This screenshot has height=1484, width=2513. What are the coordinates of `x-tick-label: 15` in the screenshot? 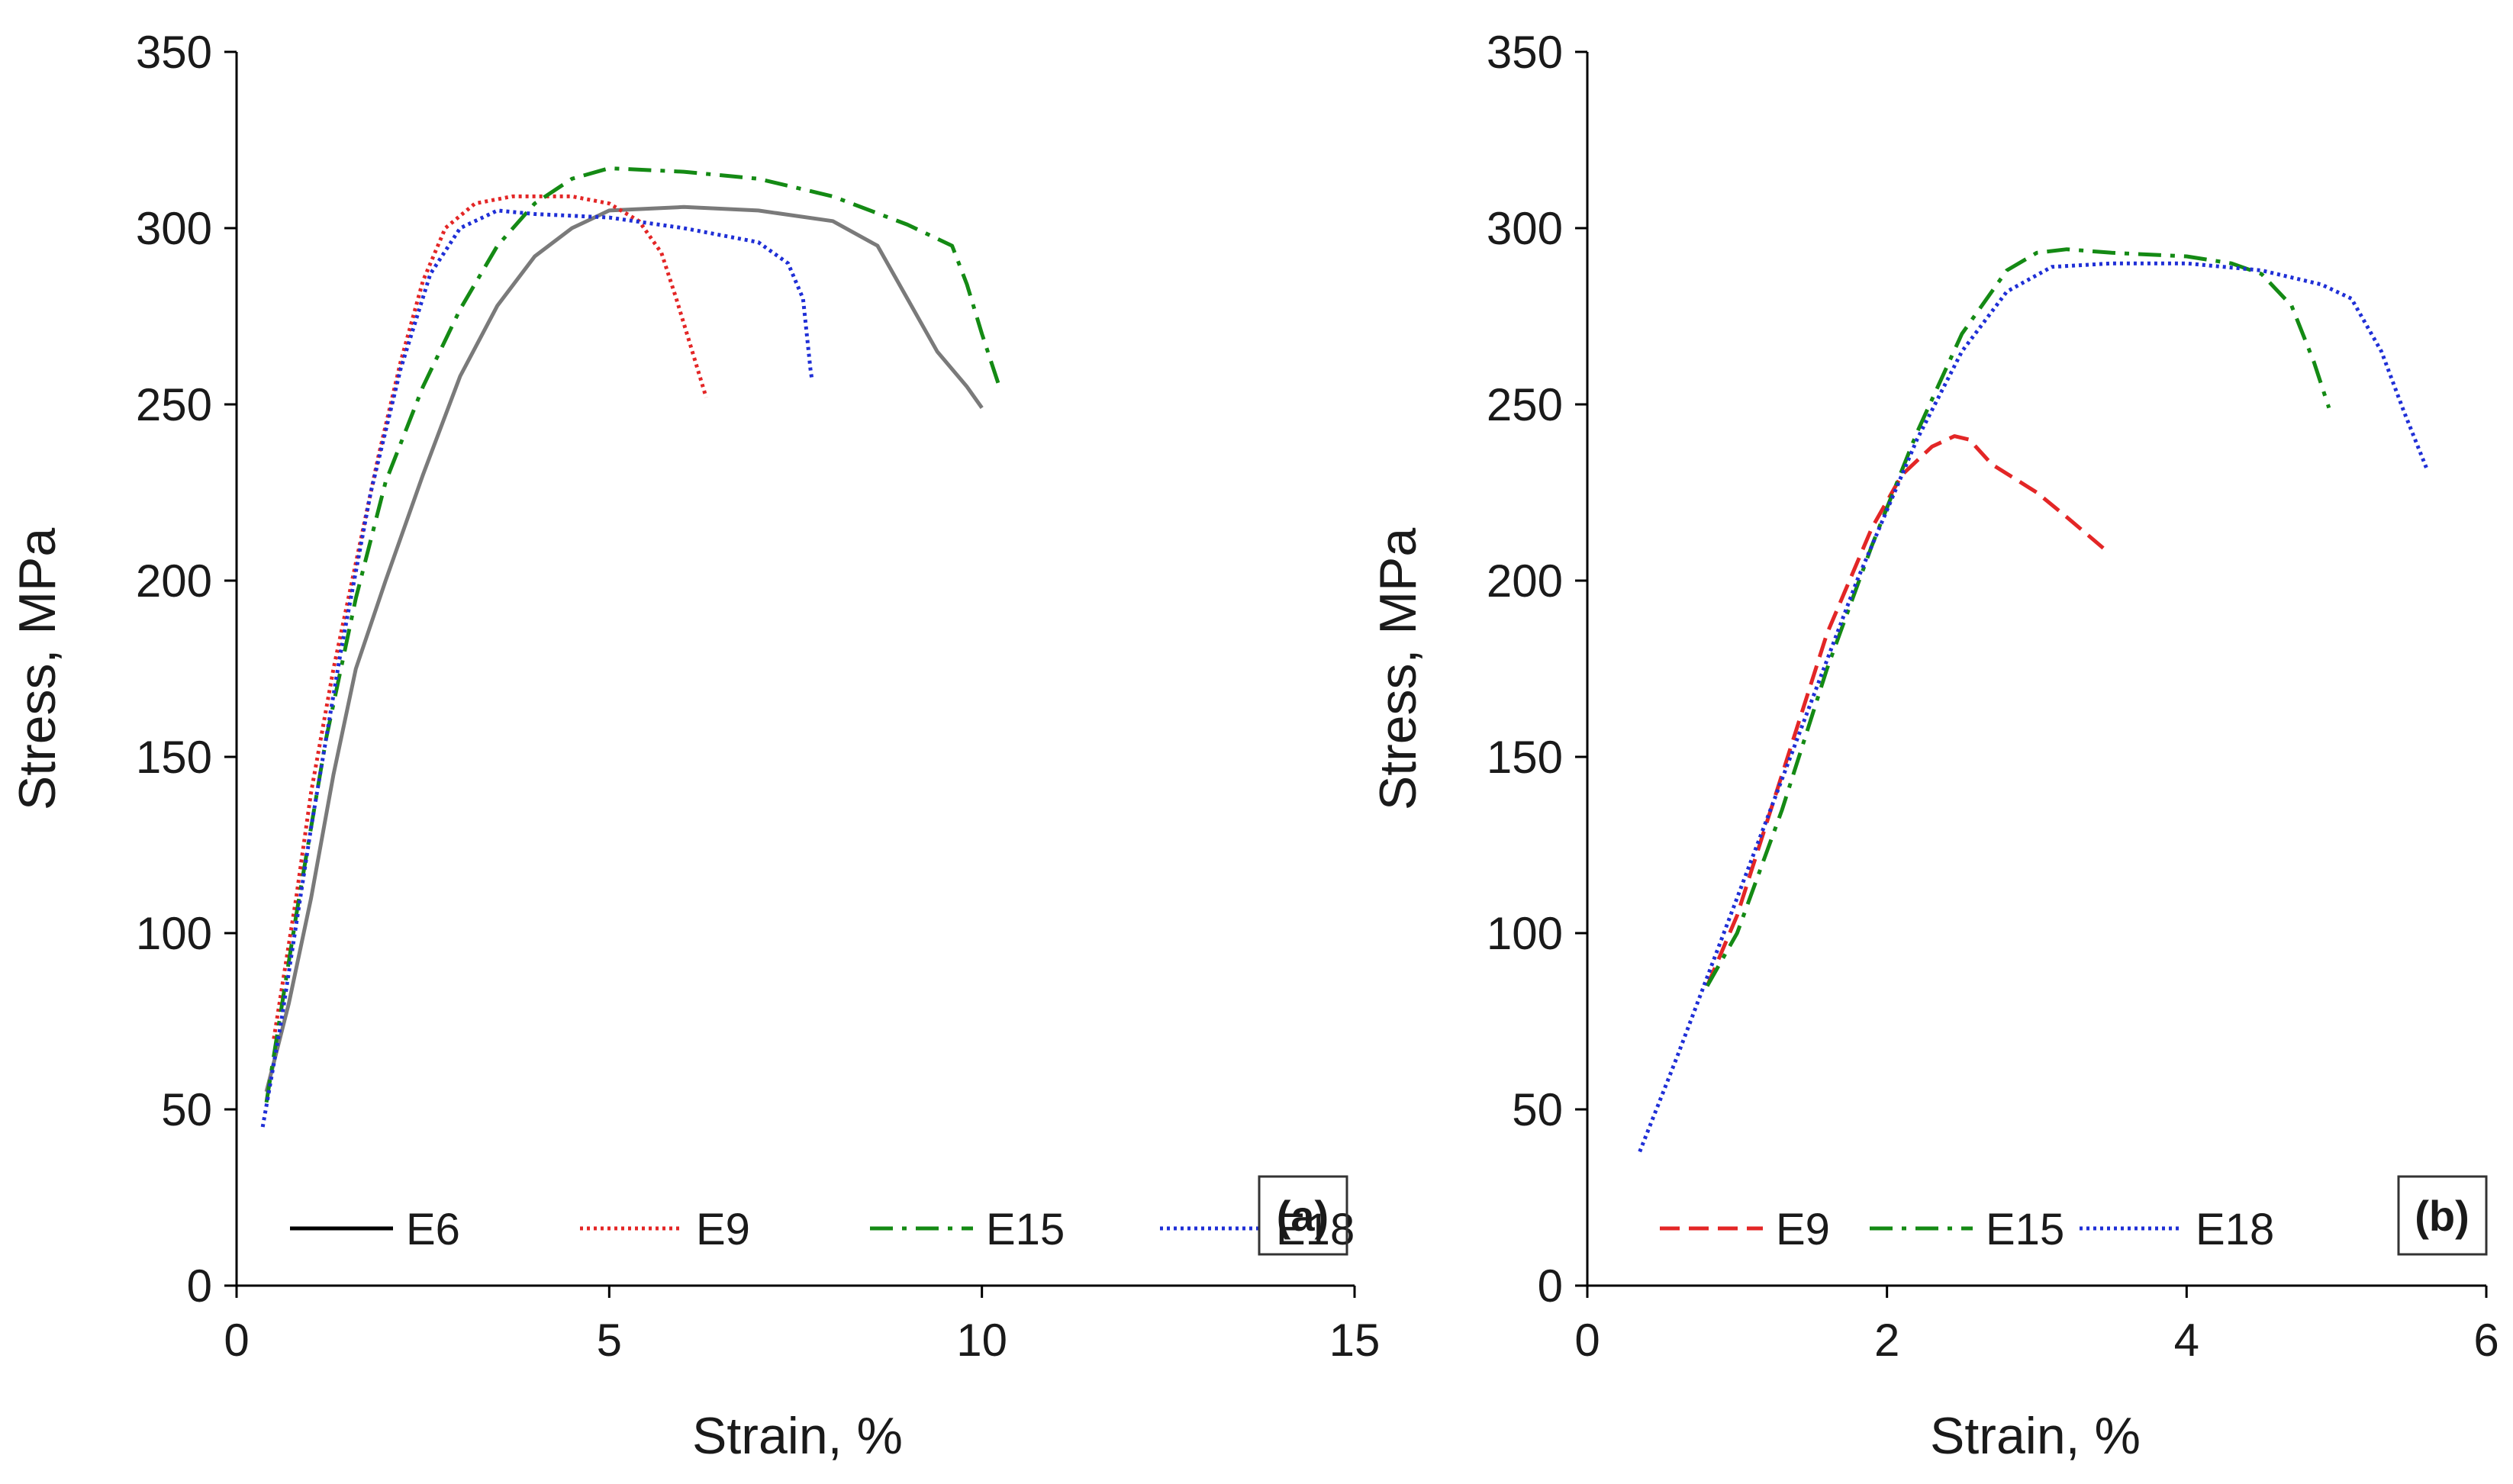 It's located at (1355, 1340).